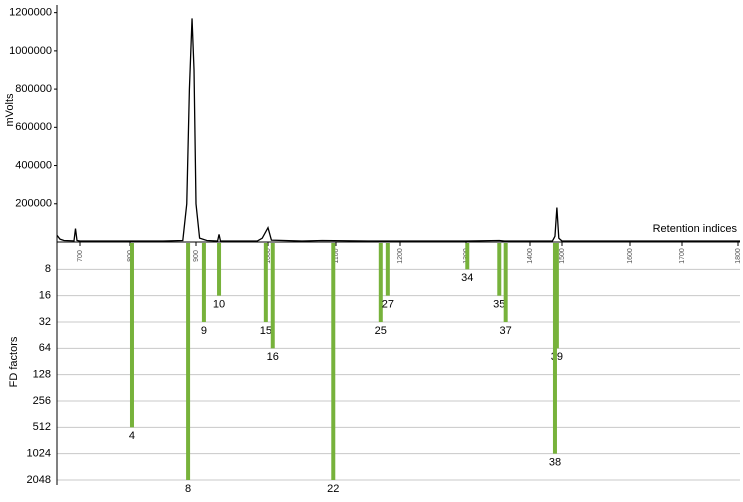 This screenshot has width=743, height=502. I want to click on bar-label: 38, so click(555, 463).